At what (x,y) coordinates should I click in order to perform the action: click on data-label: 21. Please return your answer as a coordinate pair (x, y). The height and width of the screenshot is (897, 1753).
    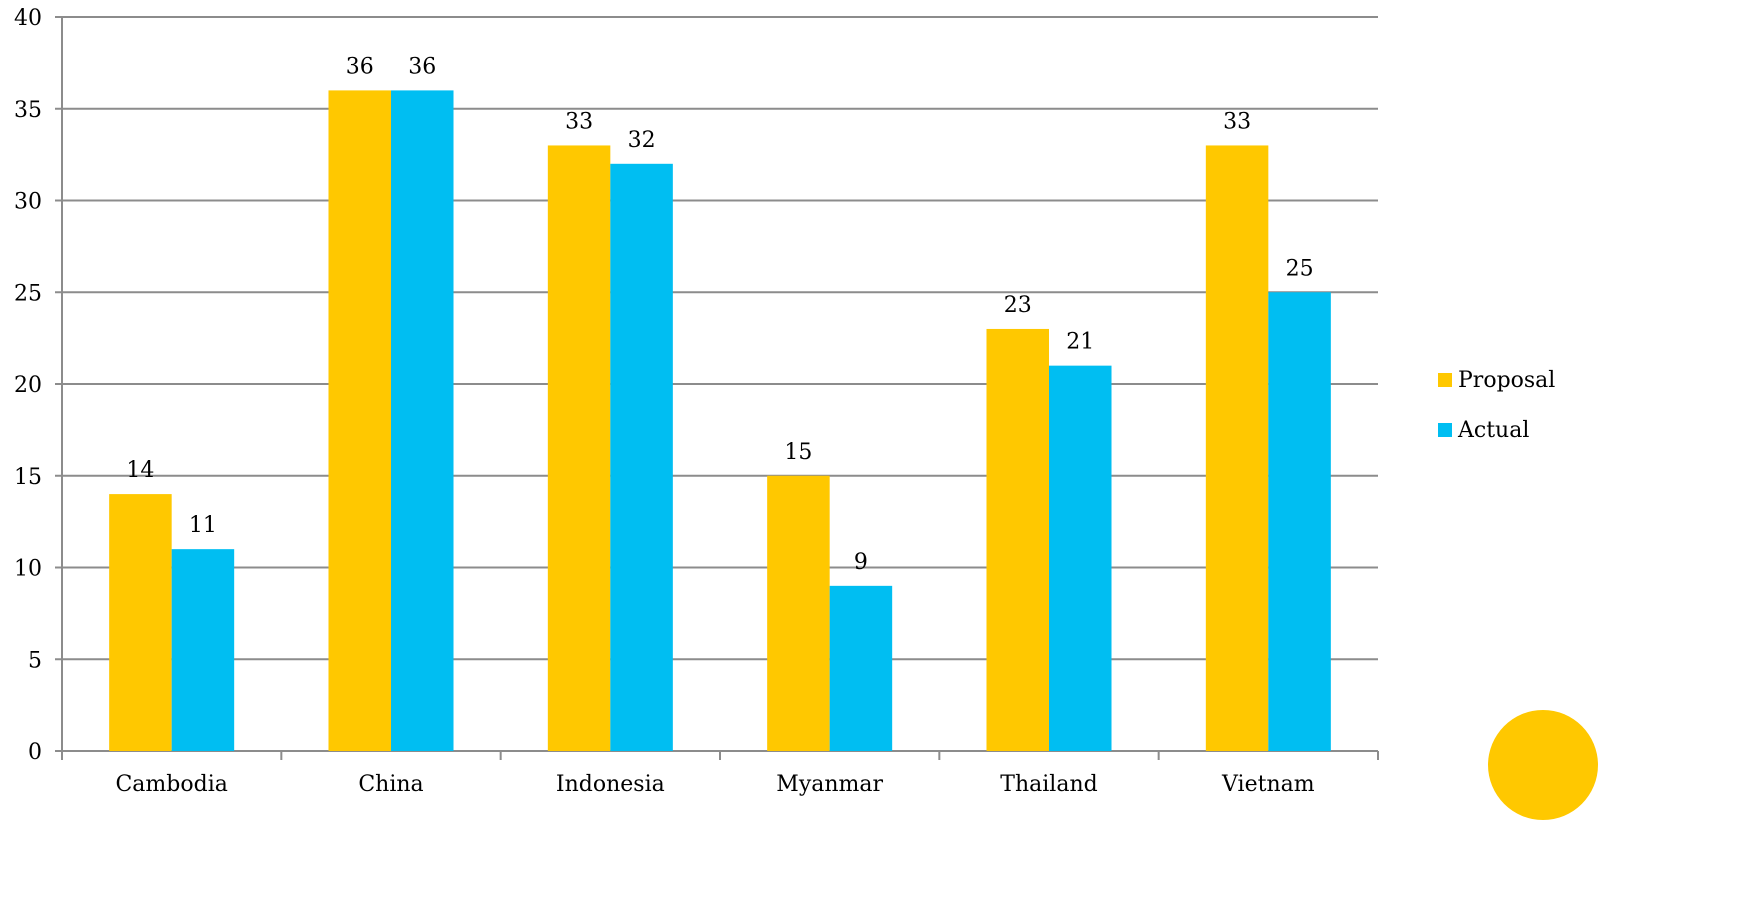
    Looking at the image, I should click on (1080, 342).